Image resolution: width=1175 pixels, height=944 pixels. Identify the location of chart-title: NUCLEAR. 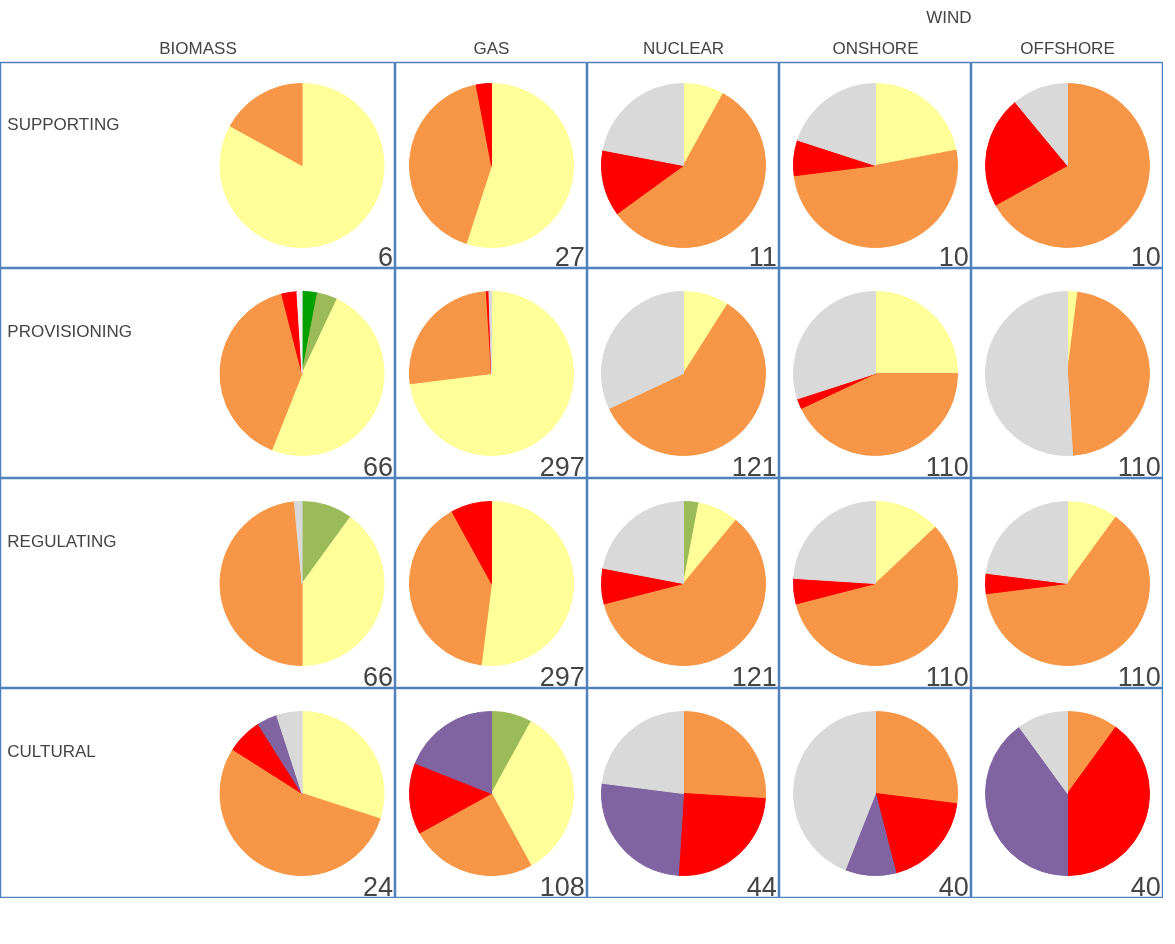
(683, 48).